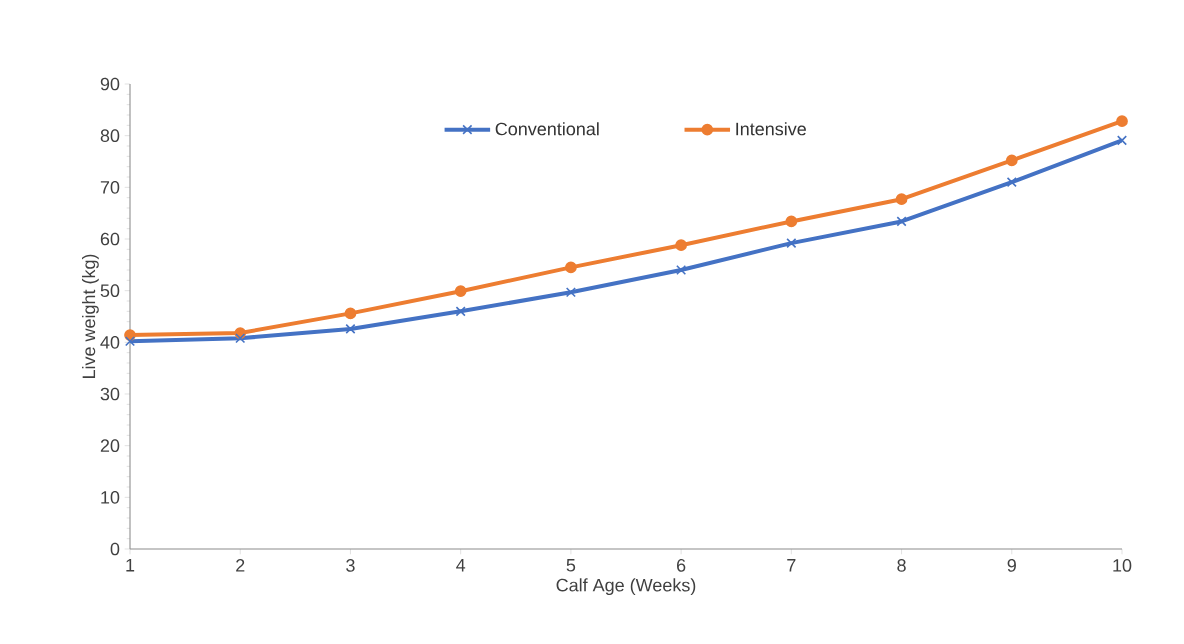 The height and width of the screenshot is (644, 1184). Describe the element at coordinates (110, 394) in the screenshot. I see `y-tick-label: 30` at that location.